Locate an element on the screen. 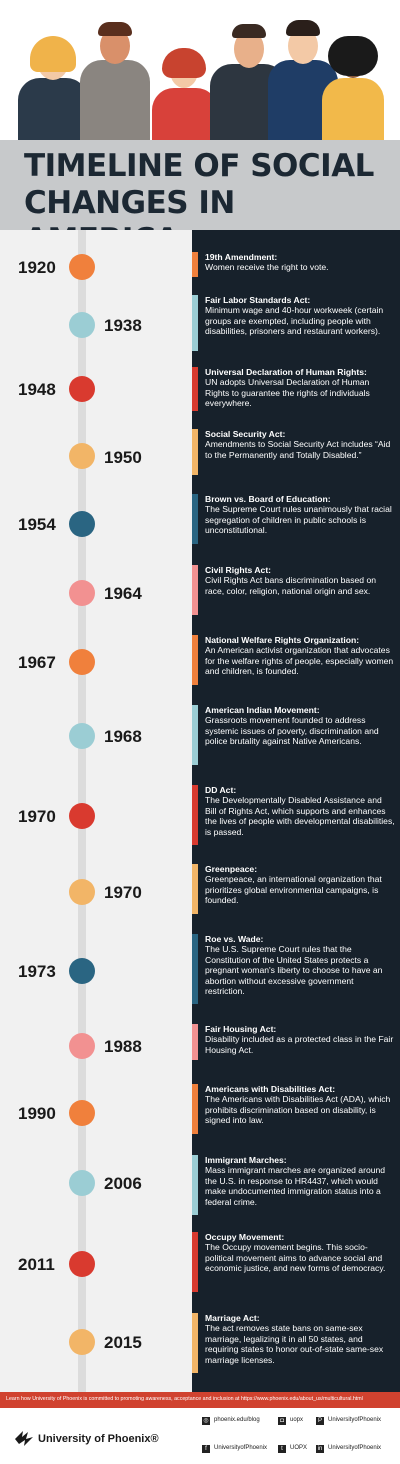 Image resolution: width=400 pixels, height=1464 pixels. event-title: Marriage Act: is located at coordinates (232, 1318).